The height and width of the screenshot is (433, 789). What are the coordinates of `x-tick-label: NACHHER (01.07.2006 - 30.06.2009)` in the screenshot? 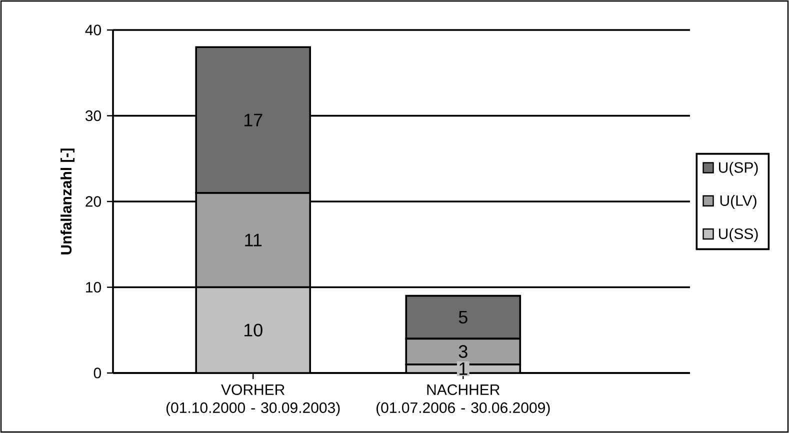 It's located at (463, 400).